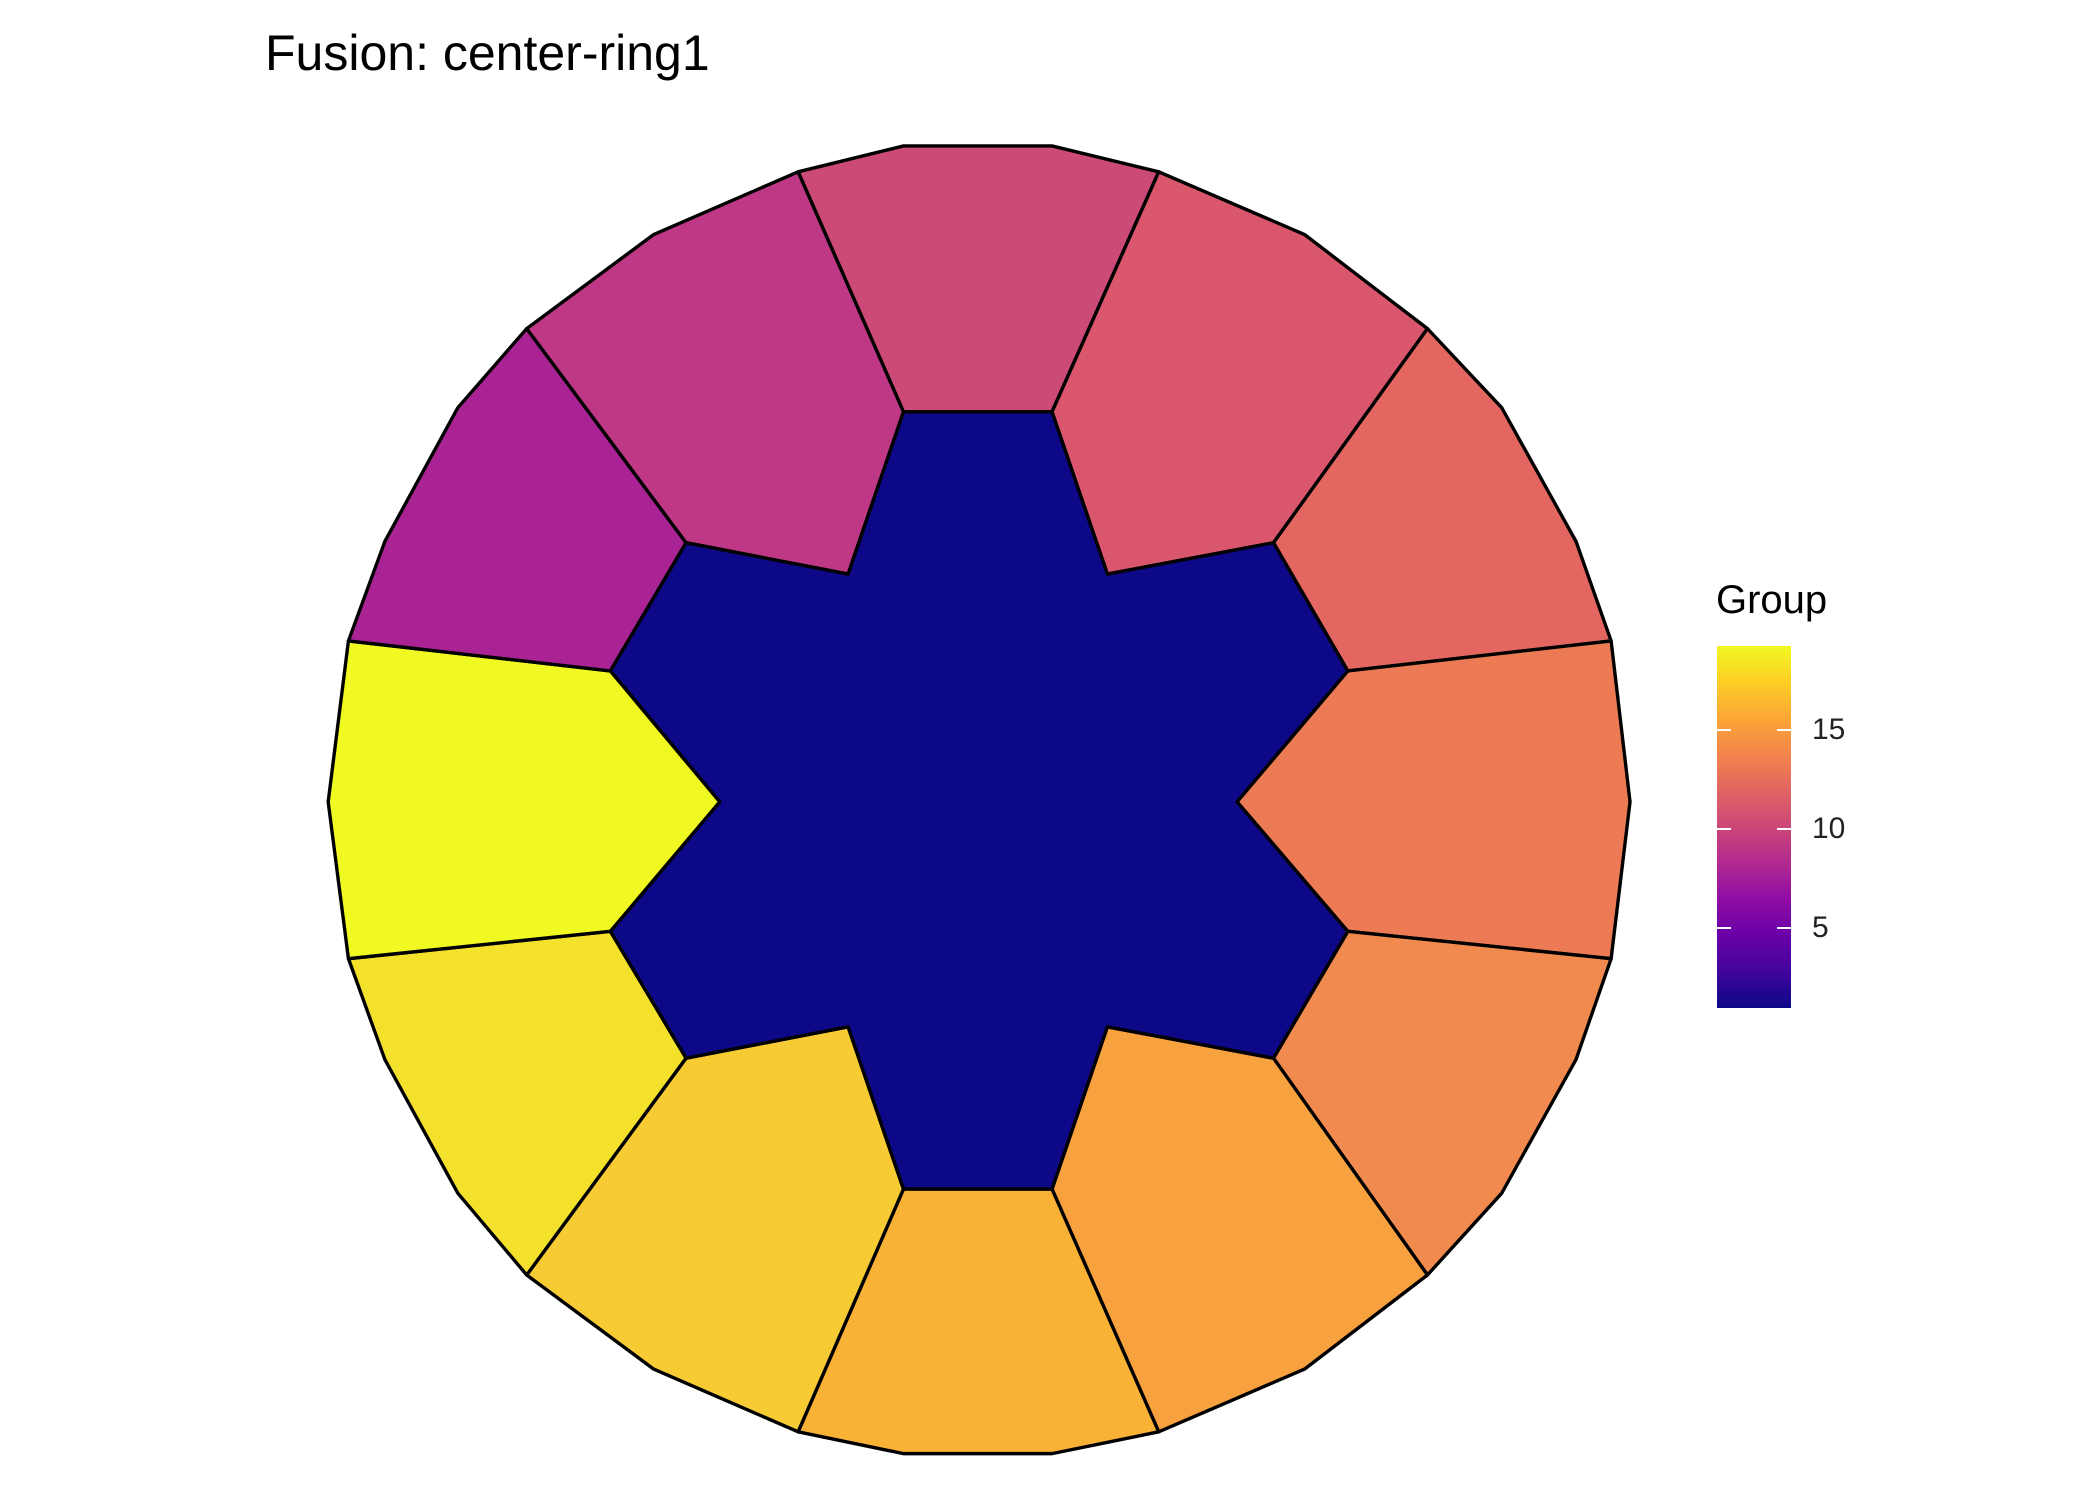 The width and height of the screenshot is (2100, 1500). I want to click on legend-tick-5-right, so click(1784, 928).